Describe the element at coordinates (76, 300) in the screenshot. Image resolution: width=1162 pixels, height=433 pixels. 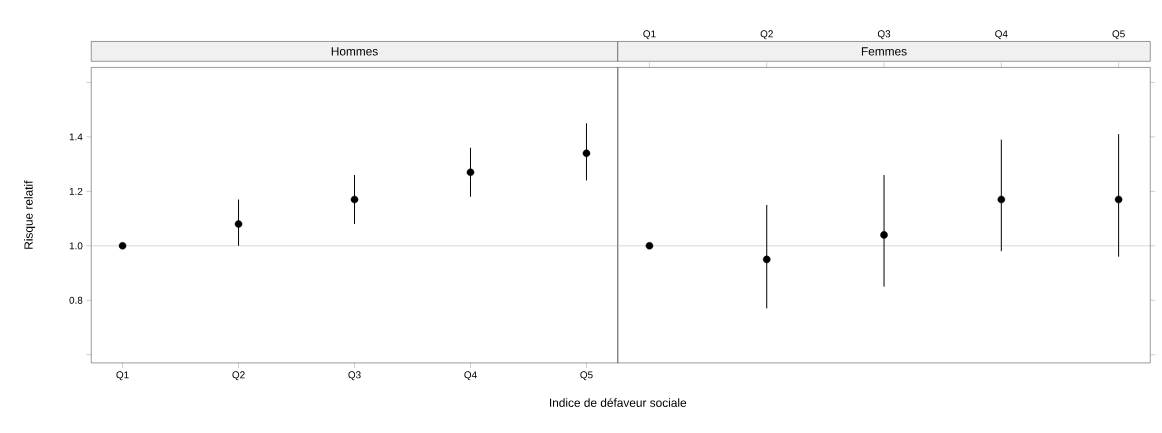
I see `y-tick-label: 0.8` at that location.